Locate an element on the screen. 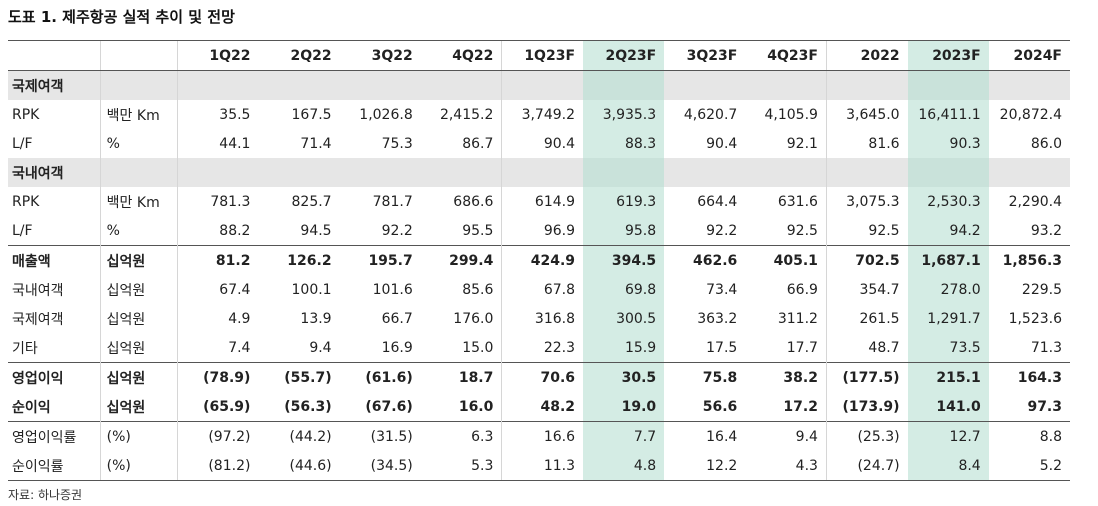 The width and height of the screenshot is (1098, 506). table-cell: 7.4 is located at coordinates (217, 348).